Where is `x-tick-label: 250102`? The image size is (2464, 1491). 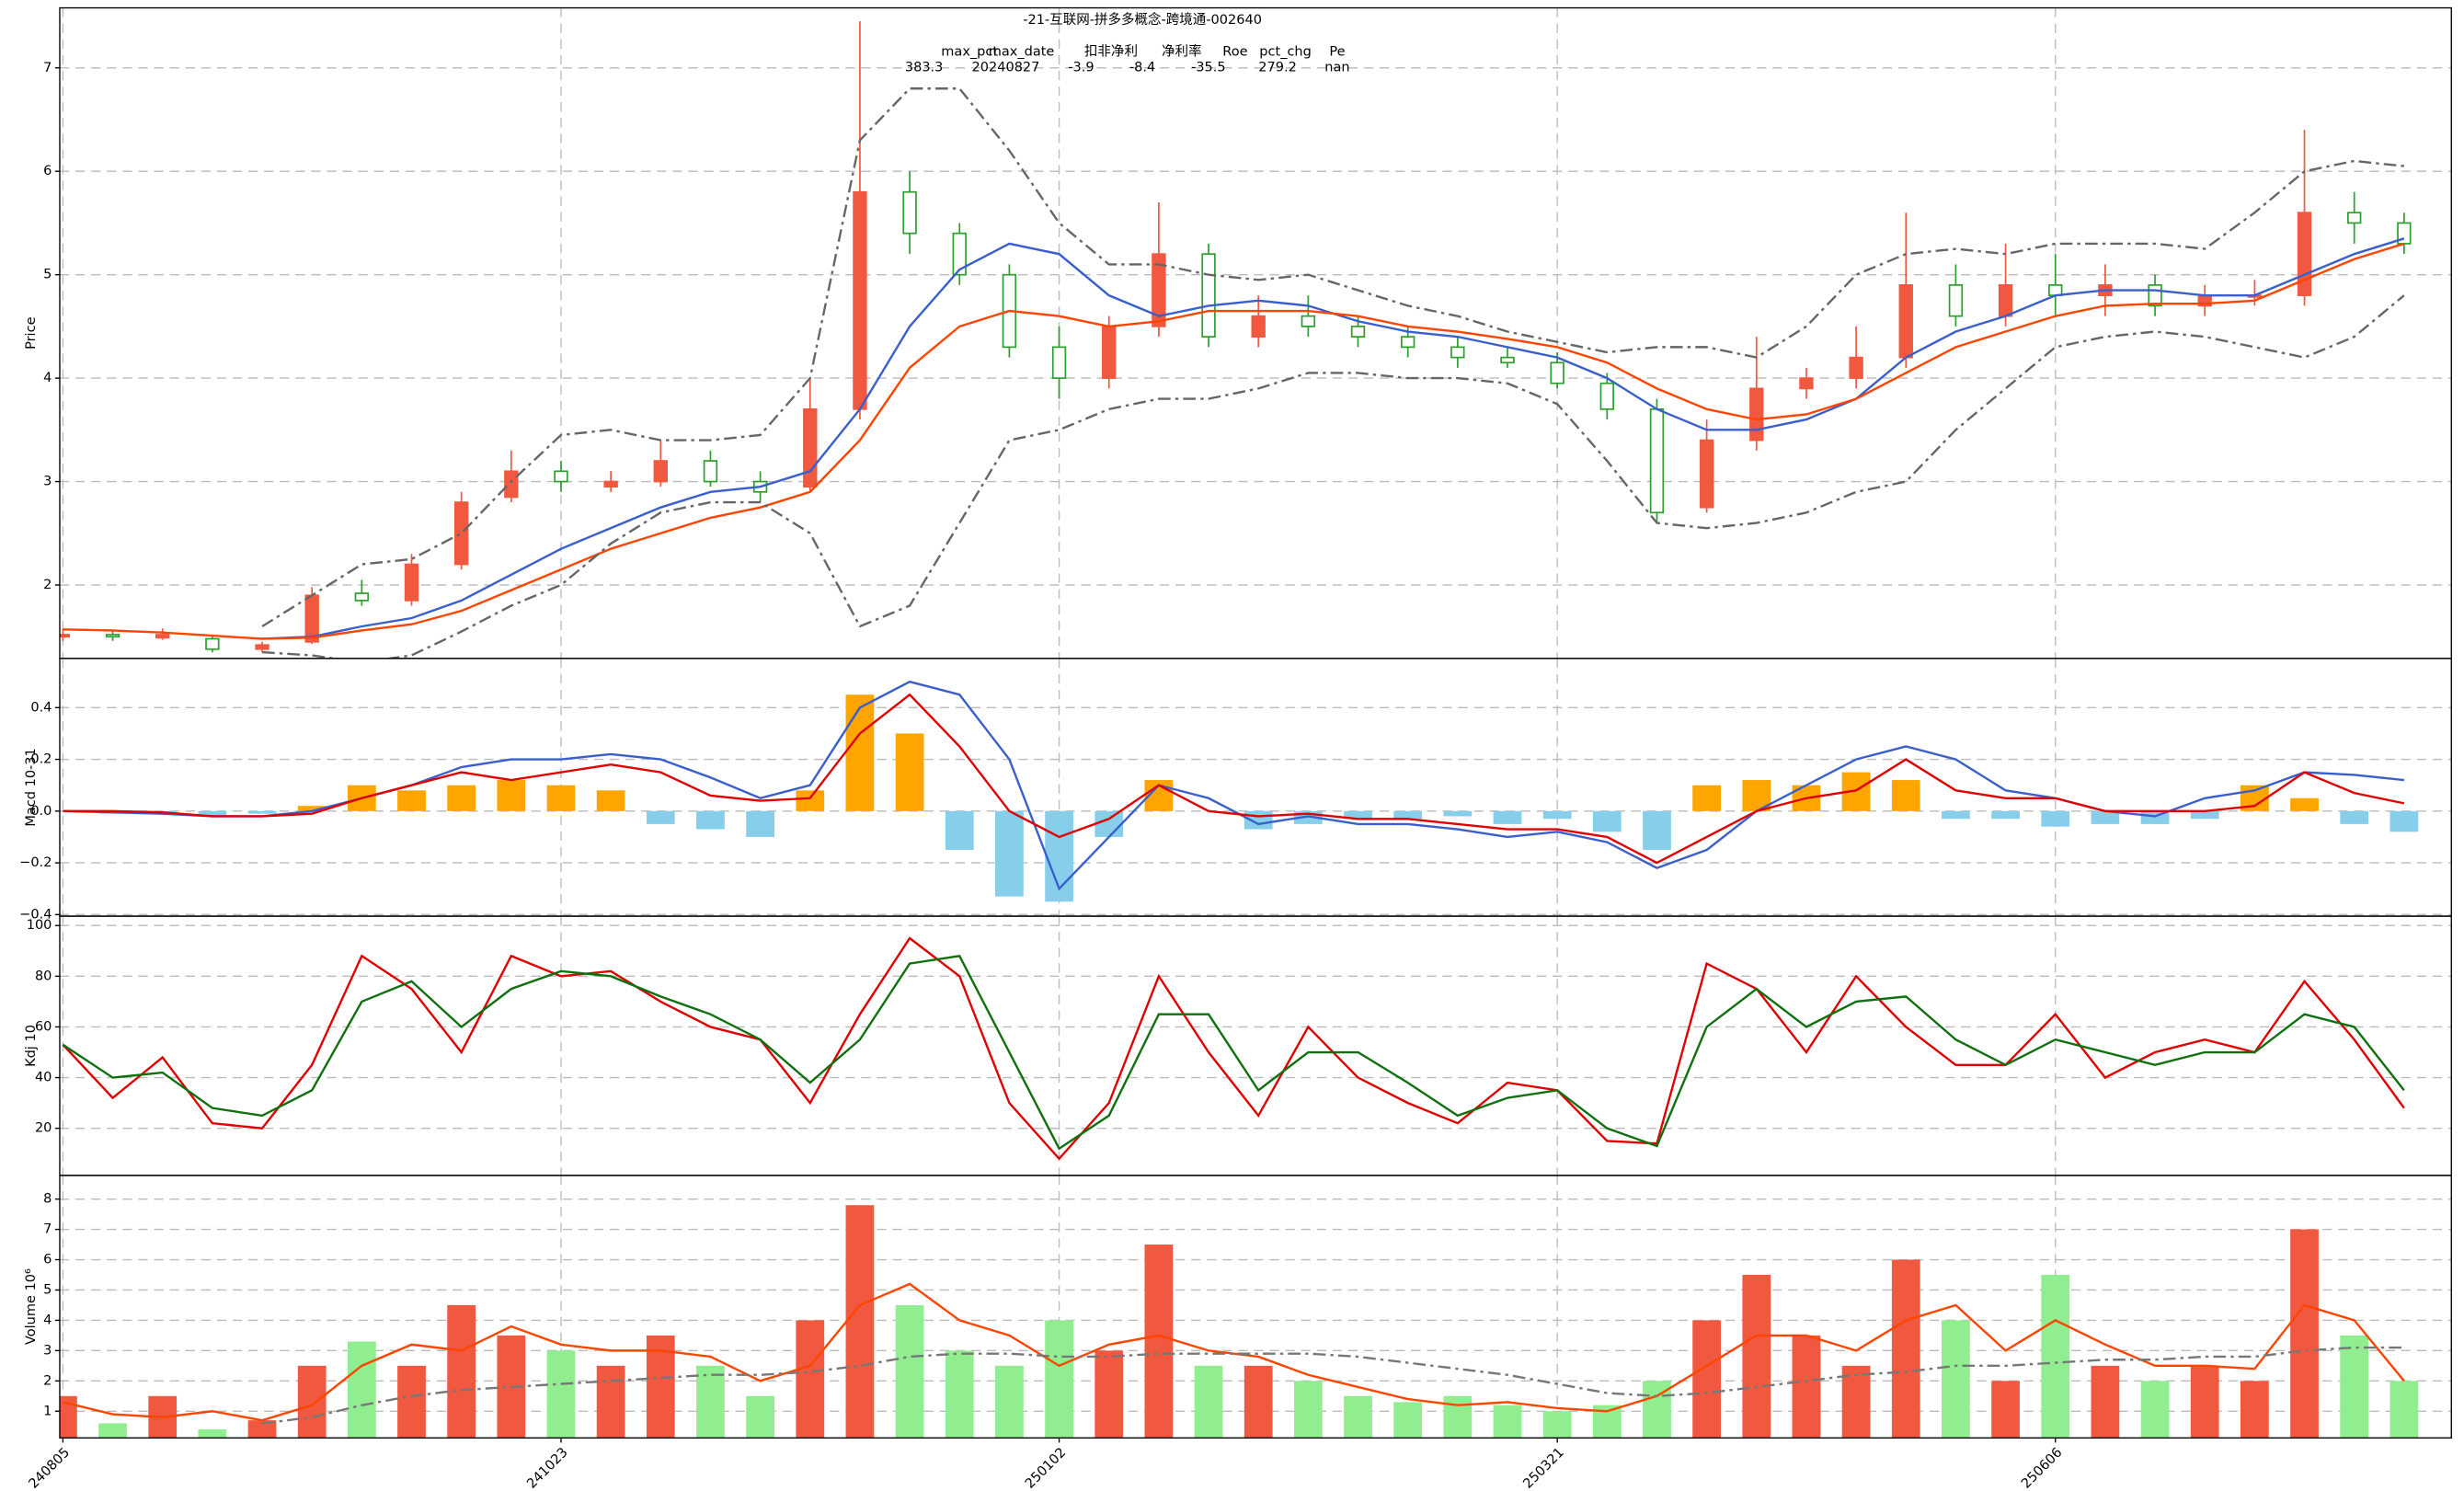 x-tick-label: 250102 is located at coordinates (1046, 1468).